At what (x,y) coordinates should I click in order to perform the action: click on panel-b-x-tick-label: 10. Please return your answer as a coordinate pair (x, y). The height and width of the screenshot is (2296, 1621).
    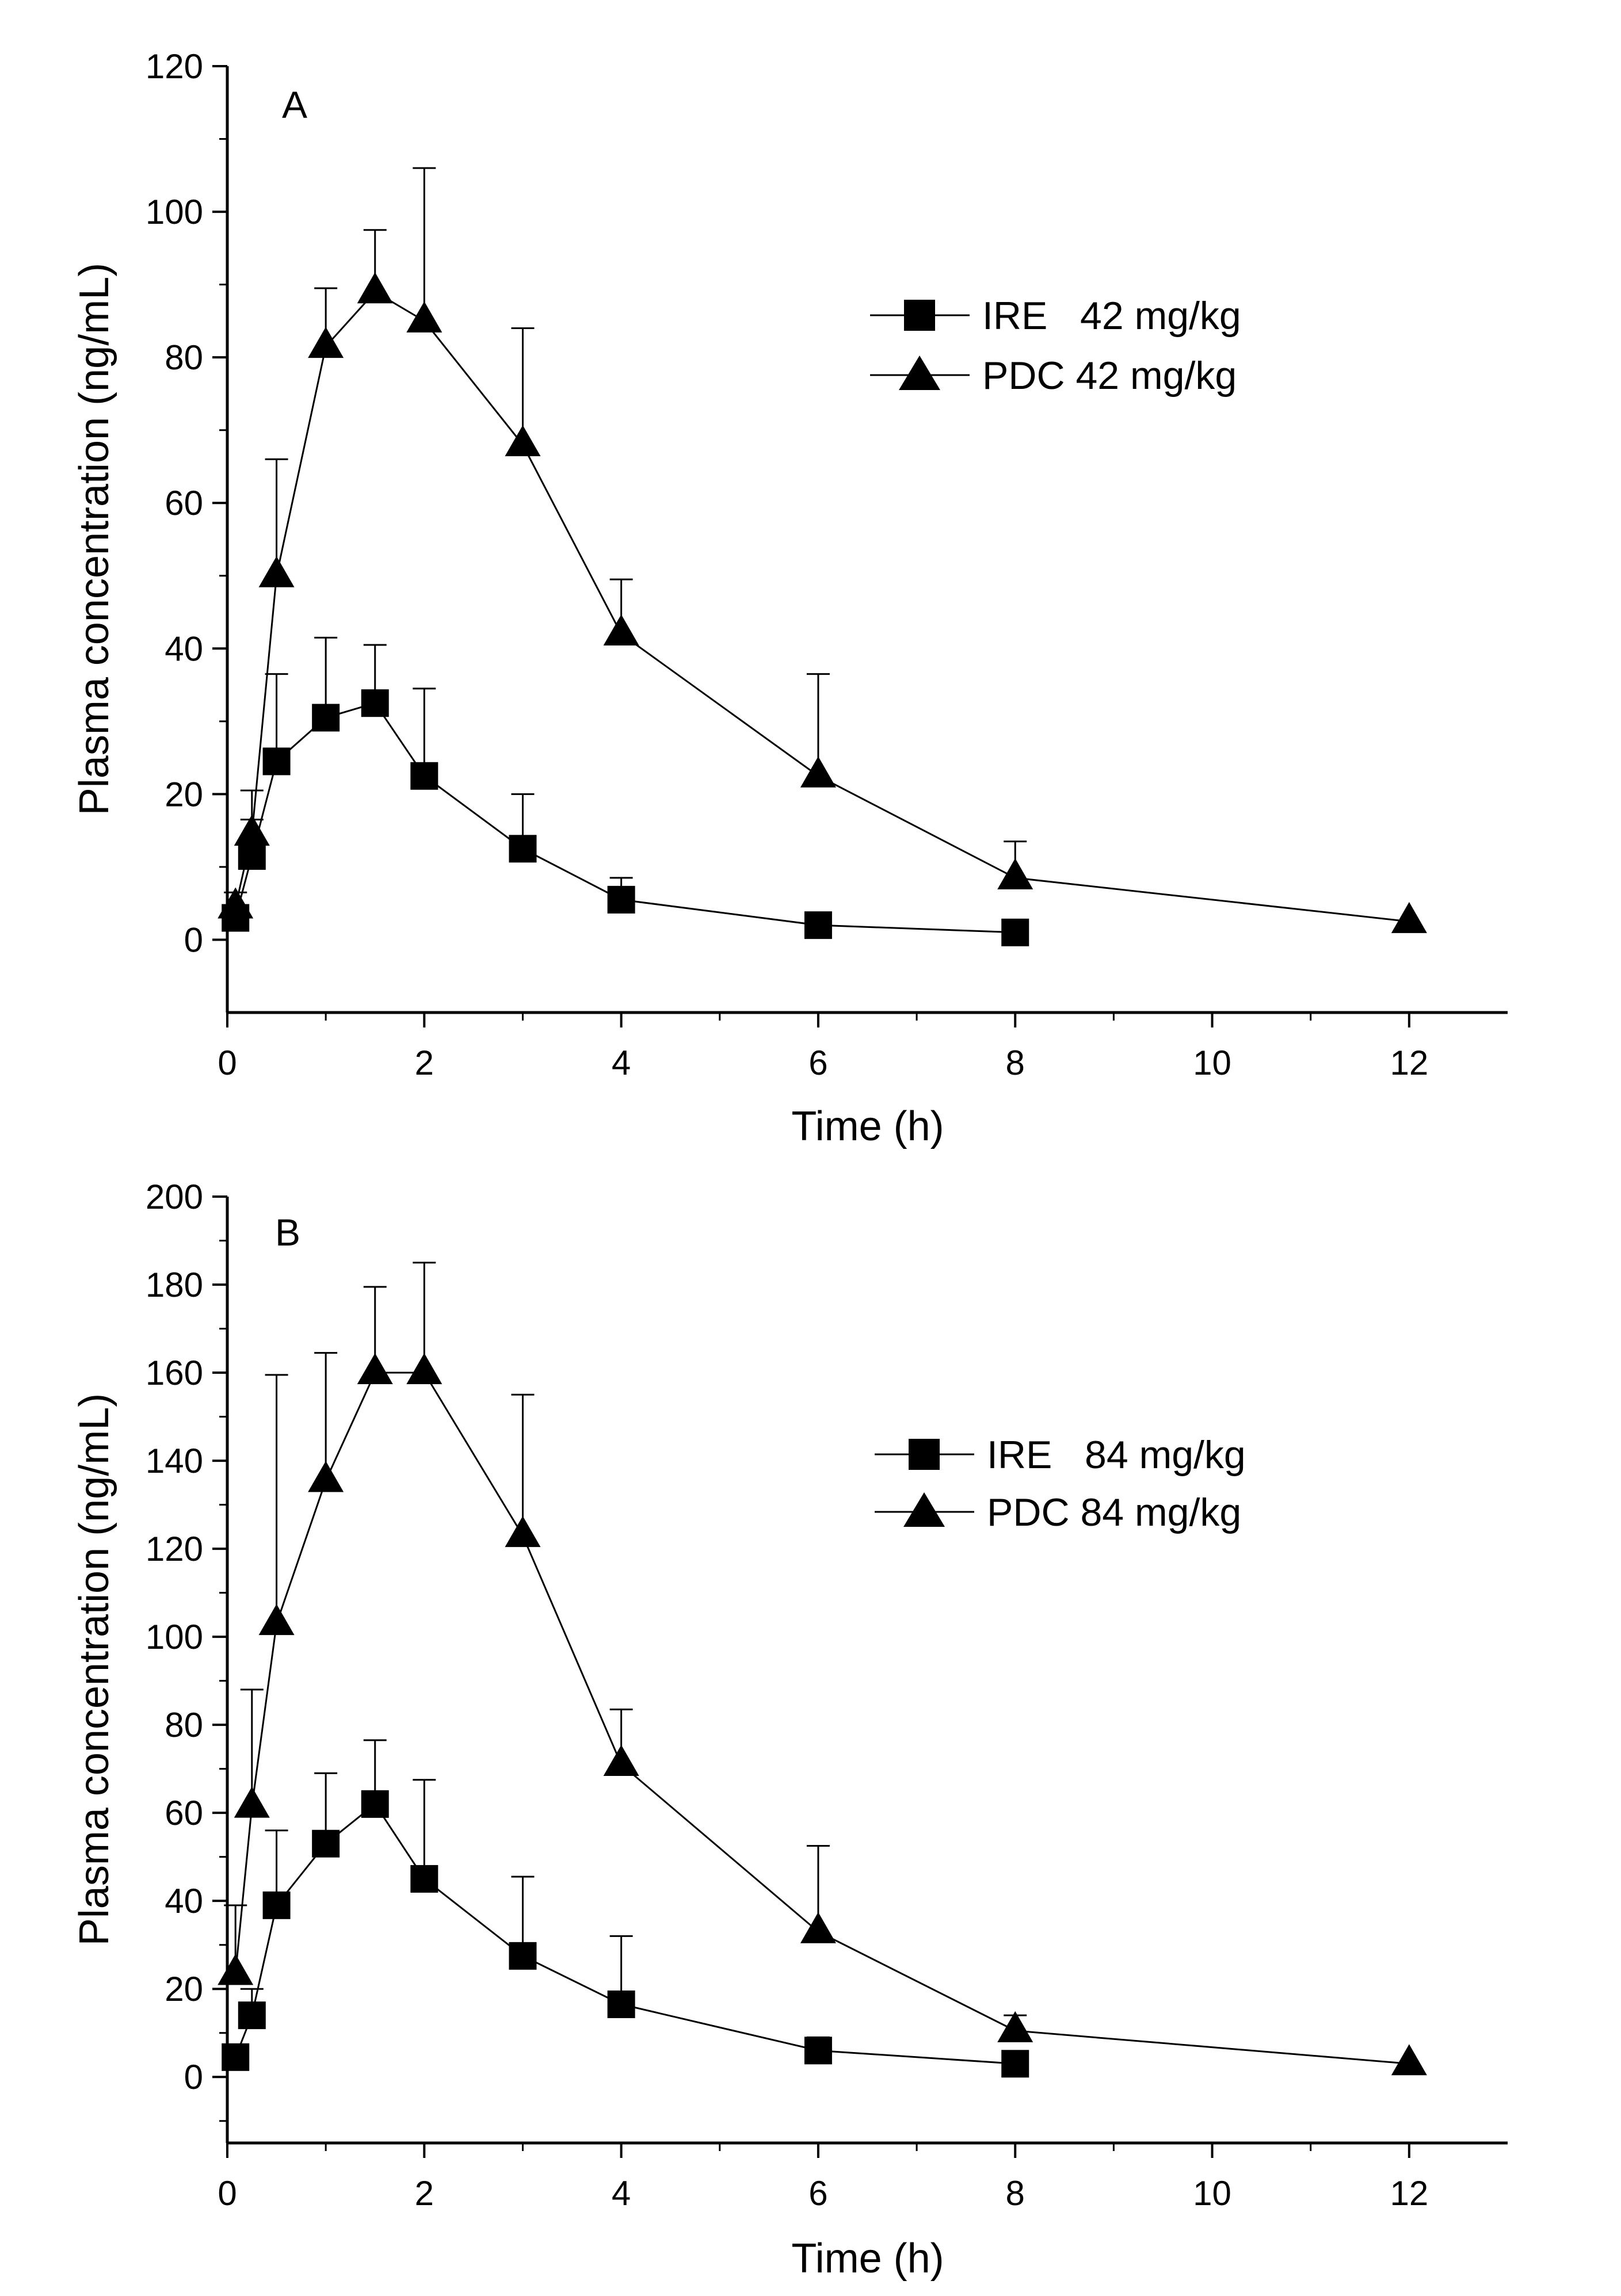
    Looking at the image, I should click on (1212, 2193).